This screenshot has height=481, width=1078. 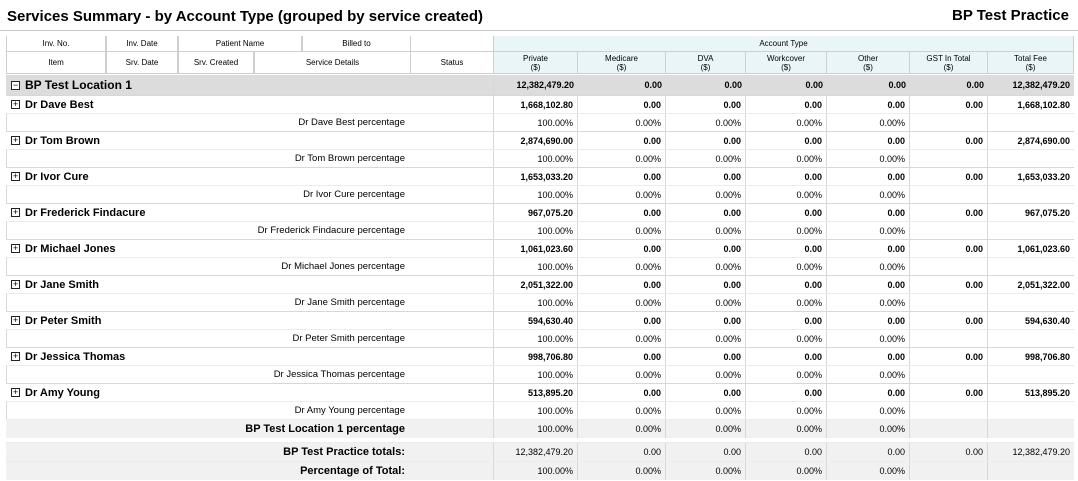 I want to click on doctor-name-cell: + Dr Michael Jones, so click(x=208, y=248).